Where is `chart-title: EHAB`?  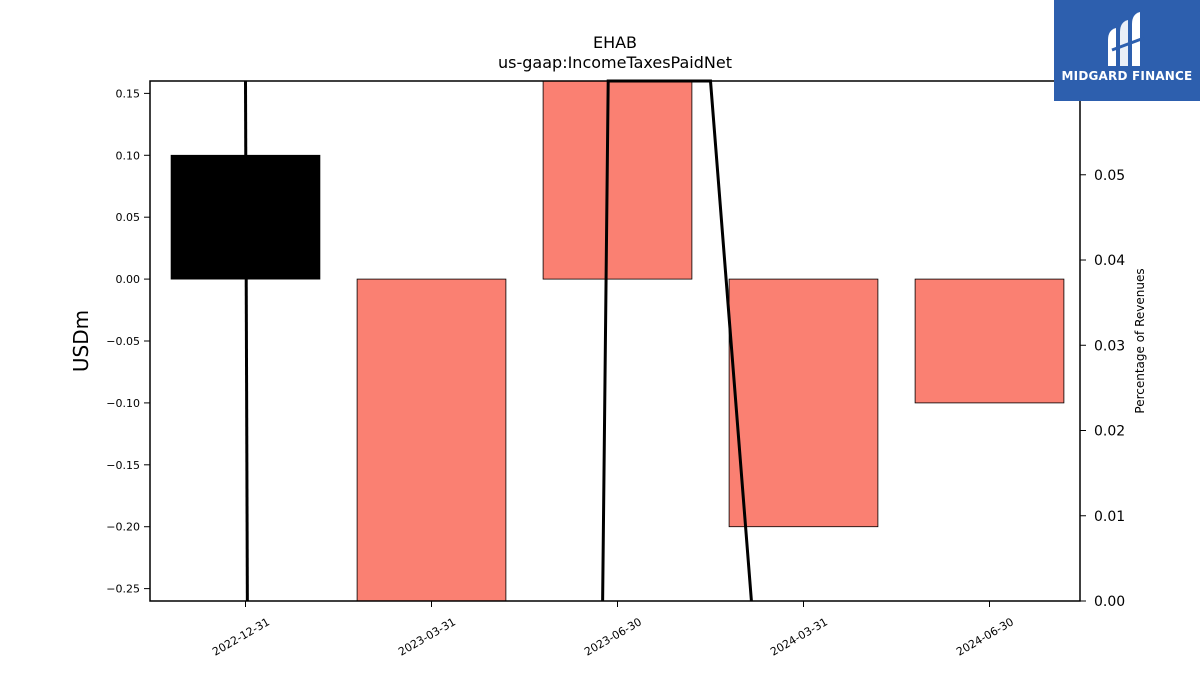
chart-title: EHAB is located at coordinates (615, 42).